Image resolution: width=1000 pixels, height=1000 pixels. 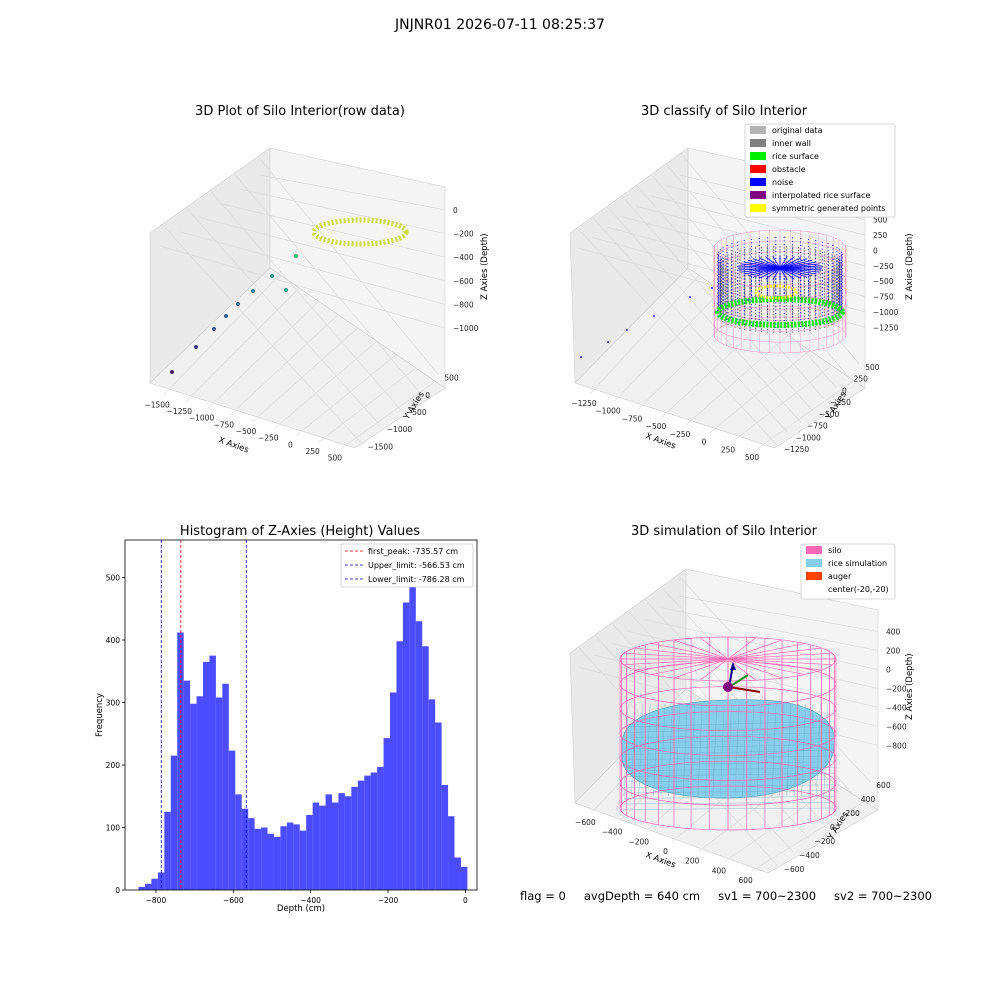 I want to click on simulation-xtick: −600, so click(x=585, y=822).